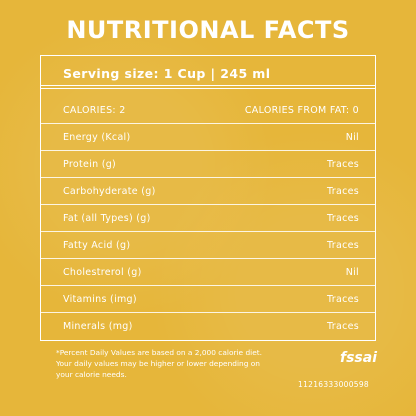 This screenshot has height=416, width=416. What do you see at coordinates (208, 299) in the screenshot?
I see `nutrient-row: Vitamins (img) Traces` at bounding box center [208, 299].